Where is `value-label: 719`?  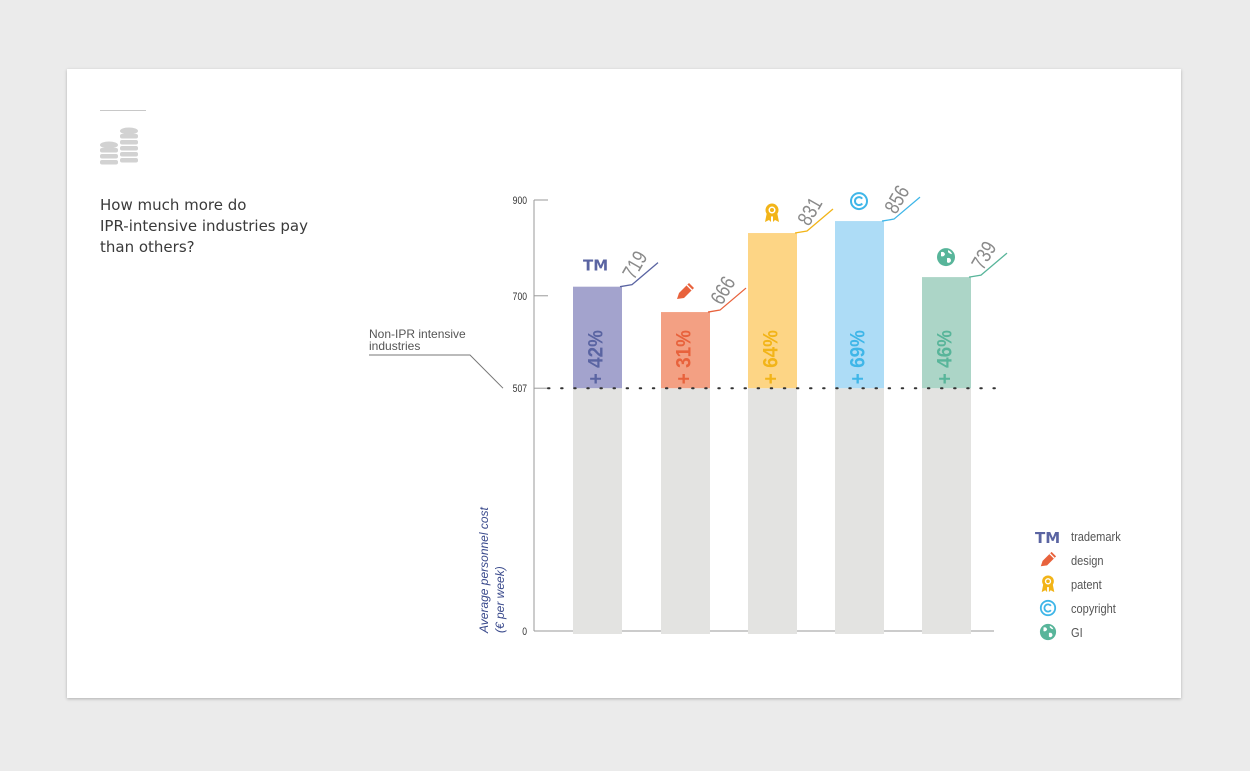
value-label: 719 is located at coordinates (636, 266).